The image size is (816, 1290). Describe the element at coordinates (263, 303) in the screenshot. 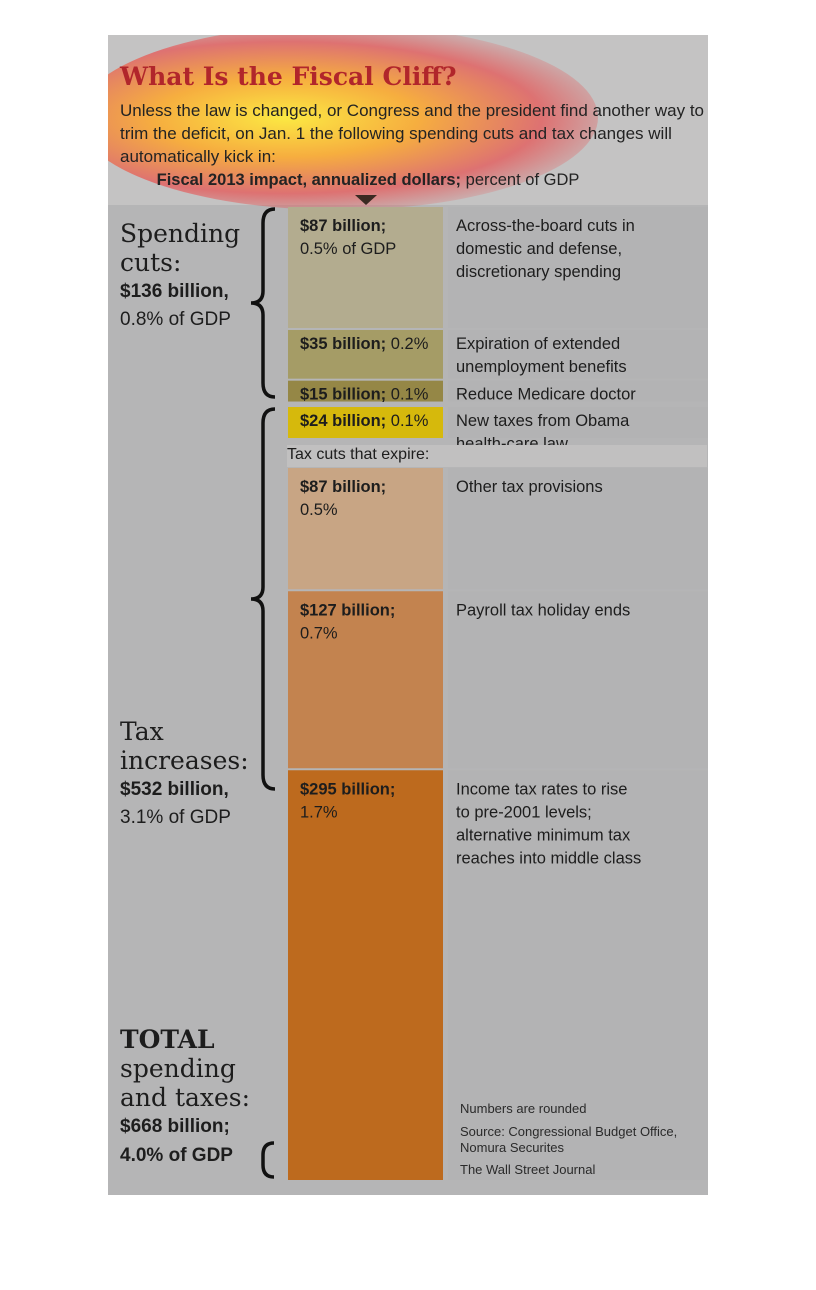

I see `brace-spending-cuts` at that location.